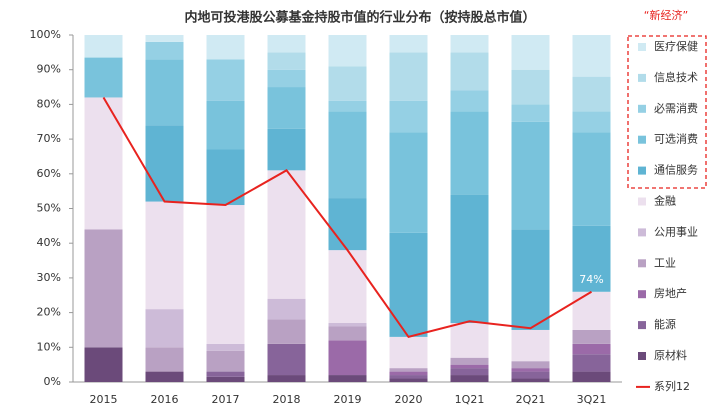  Describe the element at coordinates (49, 346) in the screenshot. I see `y-tick-label: 10%` at that location.